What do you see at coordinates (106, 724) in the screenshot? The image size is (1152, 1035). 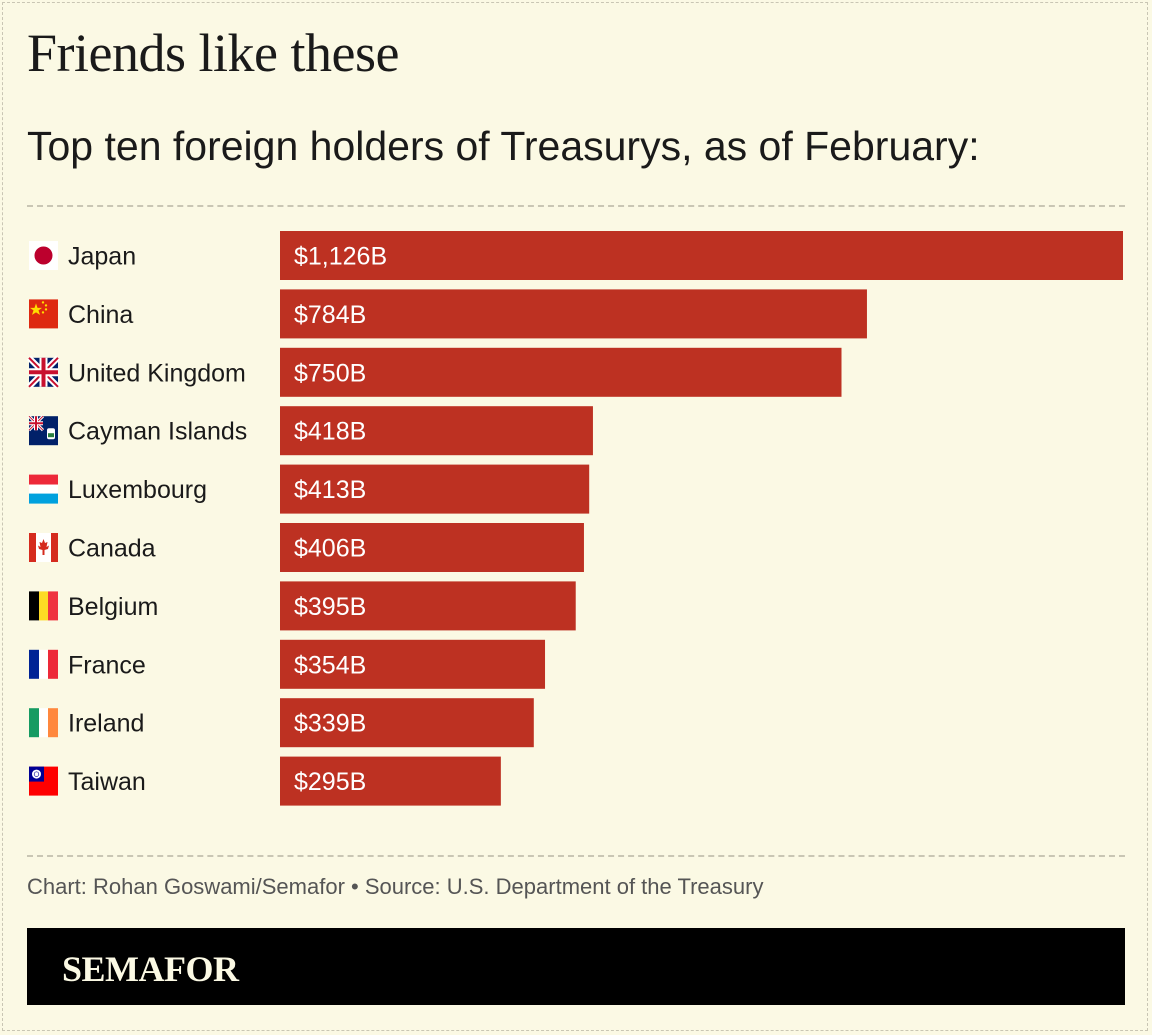 I see `category-label: Ireland` at bounding box center [106, 724].